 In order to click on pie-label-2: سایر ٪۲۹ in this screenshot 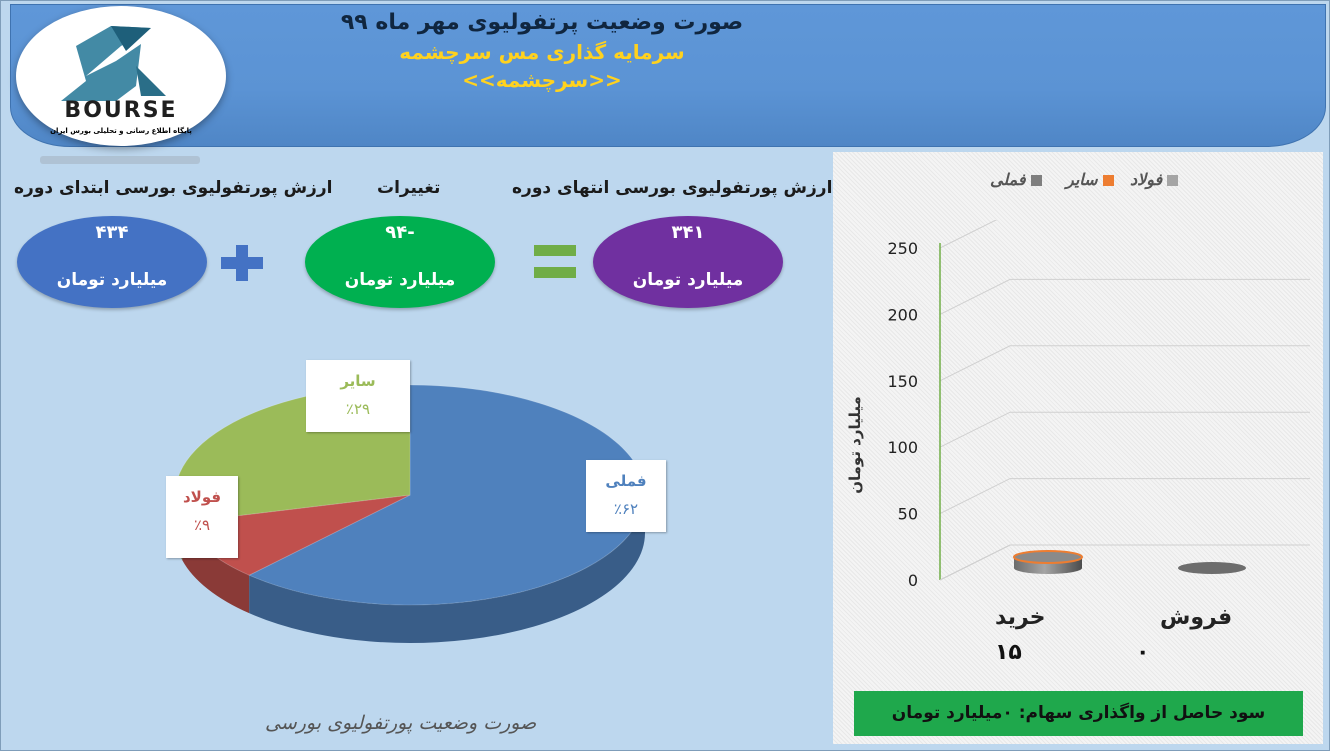, I will do `click(358, 396)`.